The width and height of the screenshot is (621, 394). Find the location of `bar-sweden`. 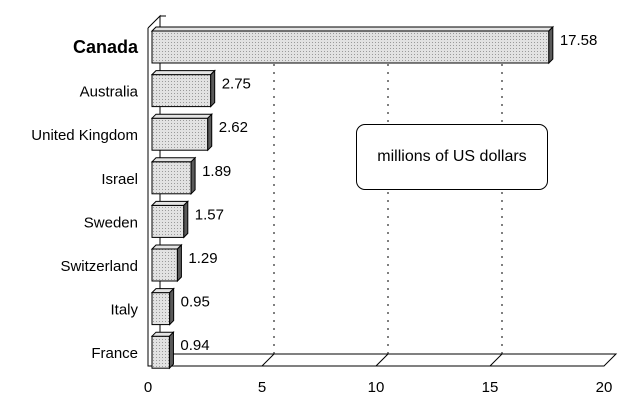

bar-sweden is located at coordinates (170, 219).